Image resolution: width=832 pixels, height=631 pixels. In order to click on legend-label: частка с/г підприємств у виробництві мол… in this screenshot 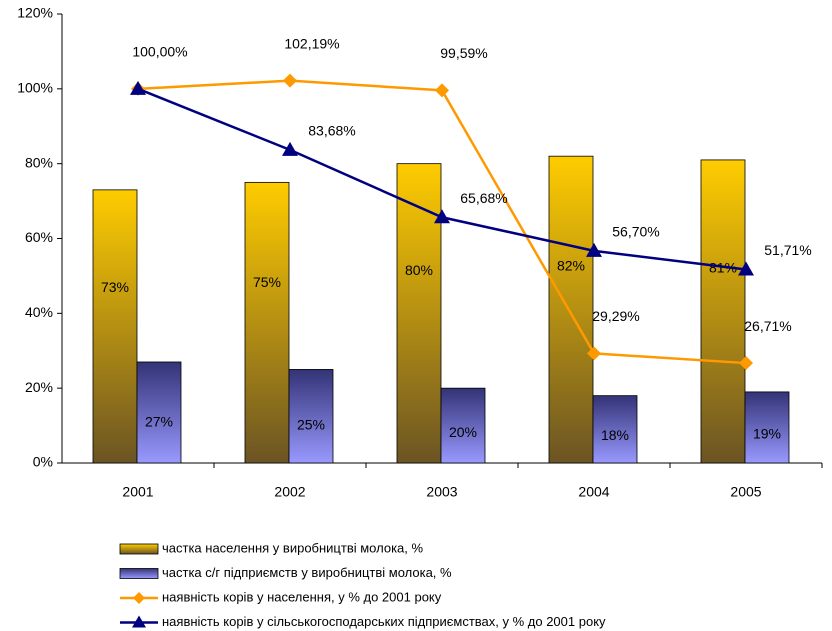, I will do `click(307, 572)`.